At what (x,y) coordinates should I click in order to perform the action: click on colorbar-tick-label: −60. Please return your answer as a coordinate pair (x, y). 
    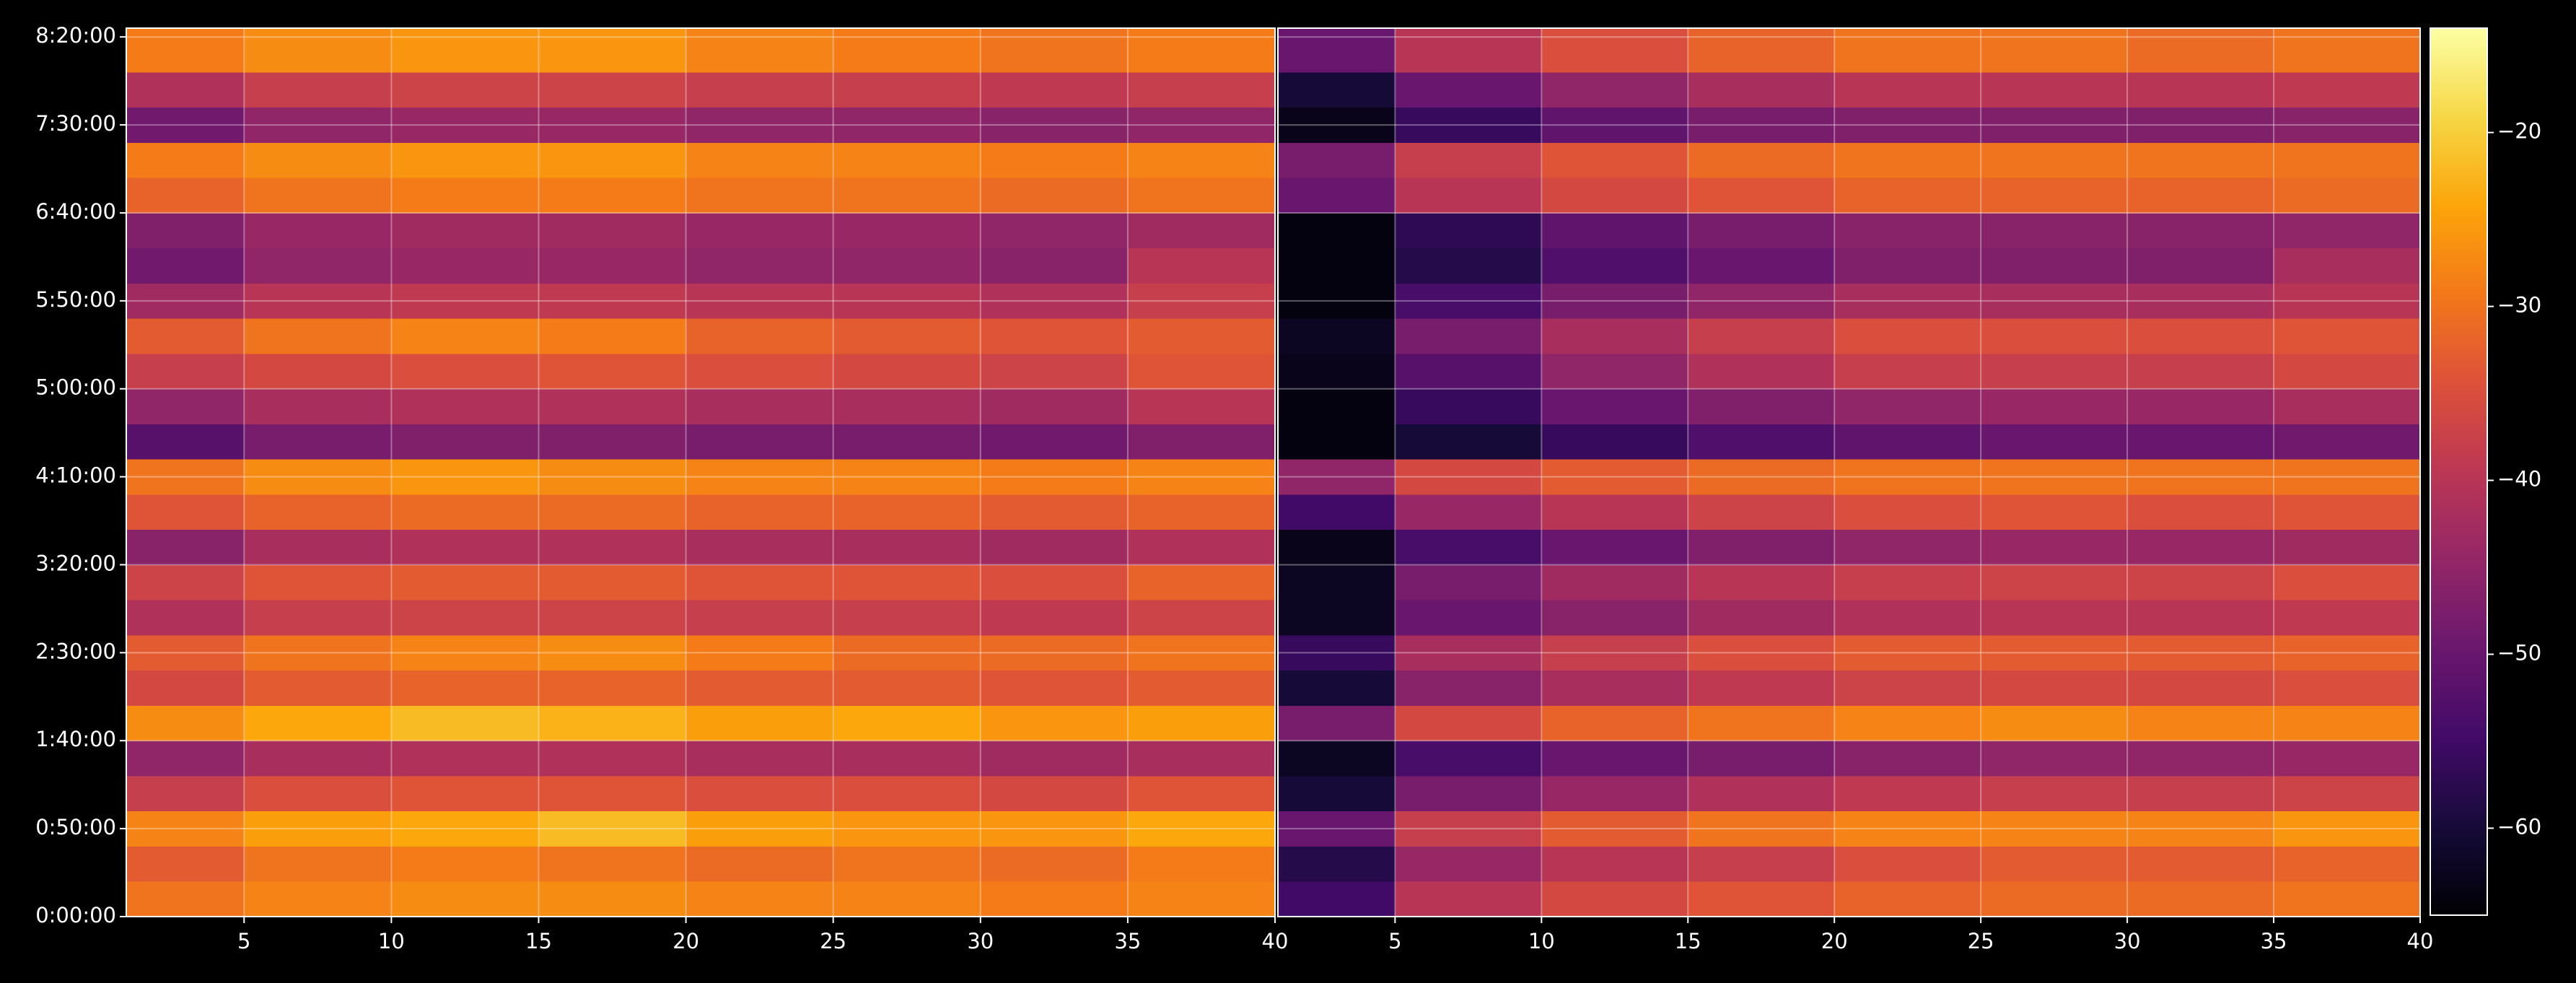
    Looking at the image, I should click on (2519, 827).